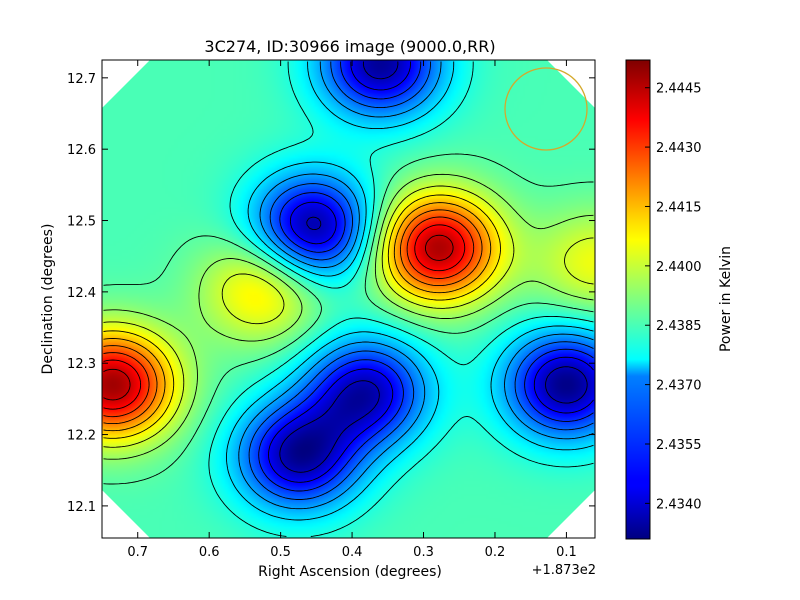 Image resolution: width=800 pixels, height=600 pixels. I want to click on x-tick-label: 0.2, so click(495, 552).